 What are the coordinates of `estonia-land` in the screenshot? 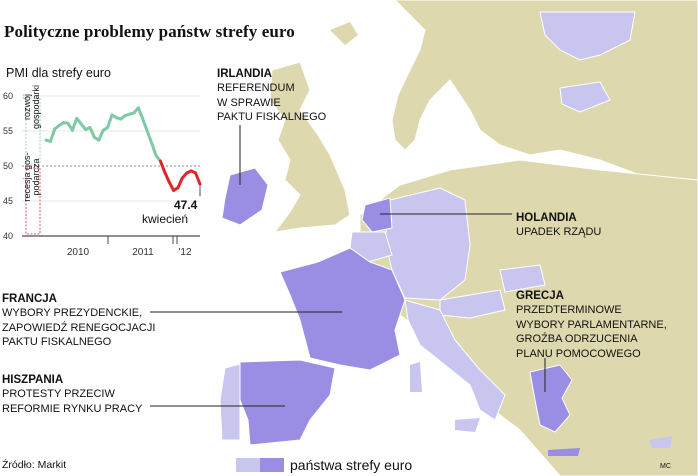 It's located at (585, 97).